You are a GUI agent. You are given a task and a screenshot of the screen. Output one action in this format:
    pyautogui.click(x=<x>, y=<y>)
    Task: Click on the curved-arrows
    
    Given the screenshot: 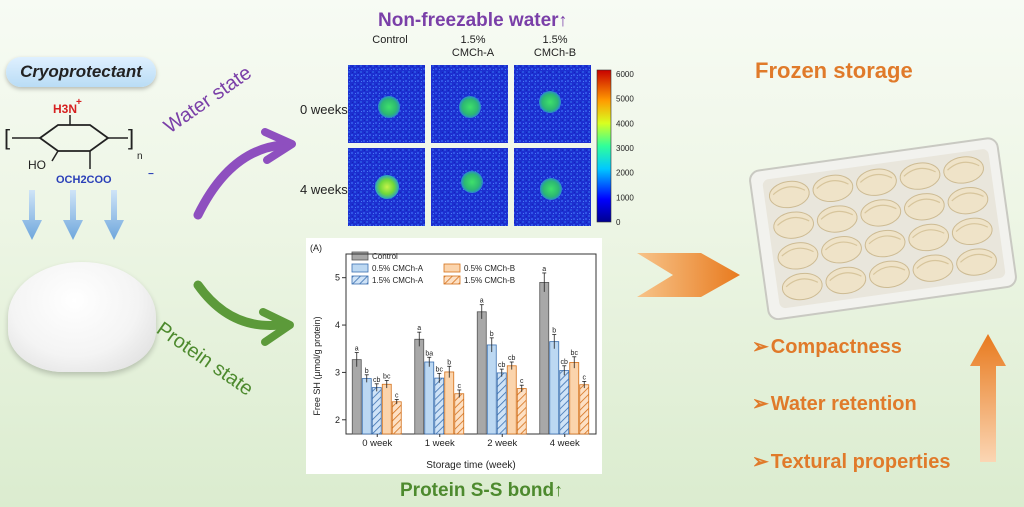 What is the action you would take?
    pyautogui.click(x=244, y=237)
    